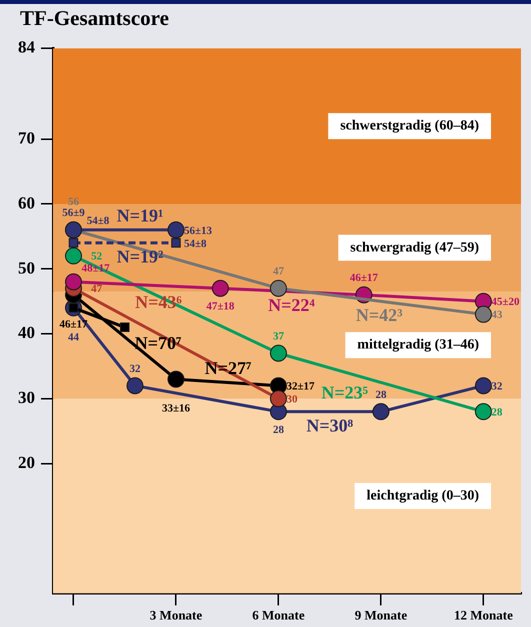  I want to click on x-tick-label: 12 Monate, so click(484, 615).